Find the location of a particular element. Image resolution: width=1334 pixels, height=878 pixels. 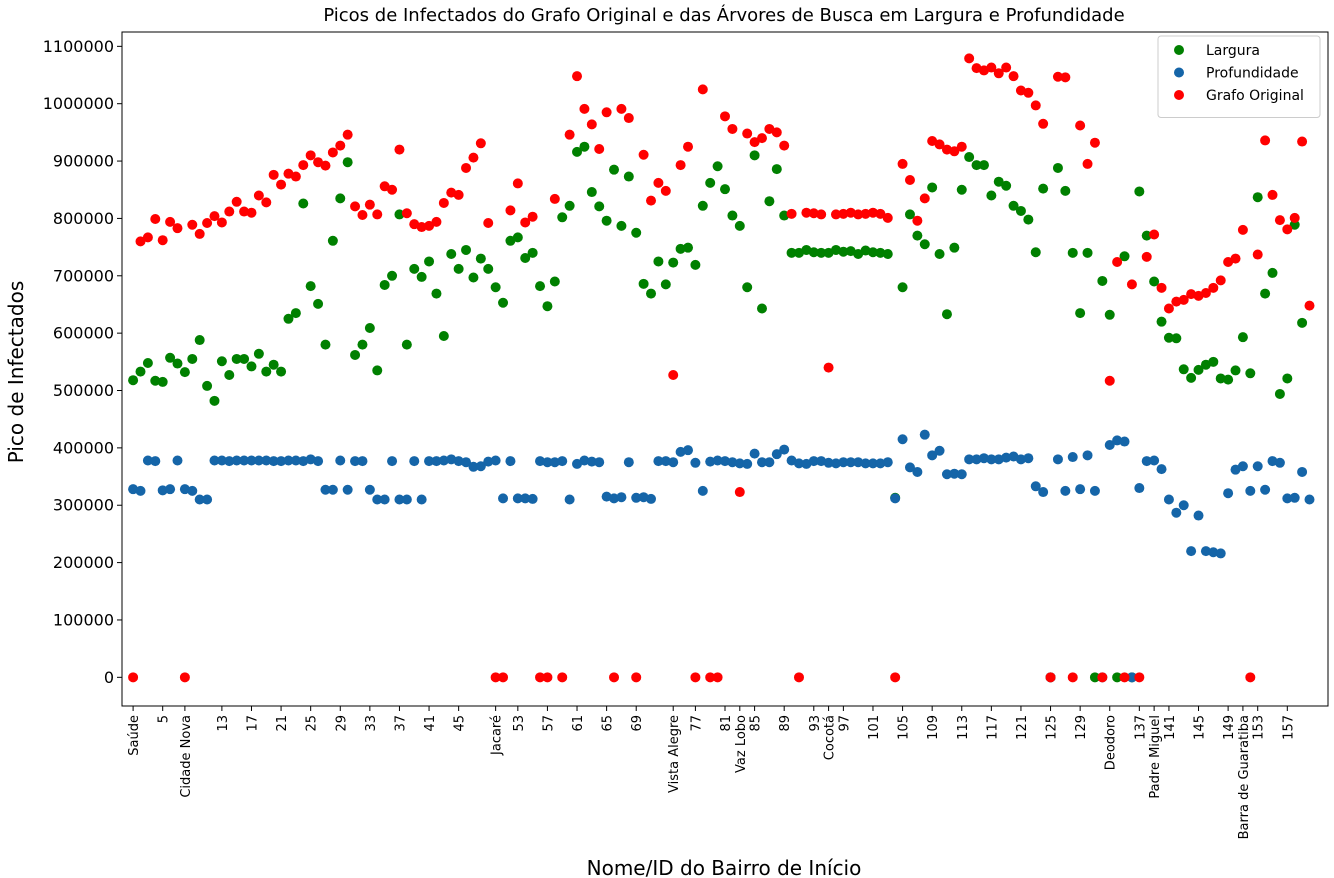

x-tick-label: 85 is located at coordinates (756, 723).